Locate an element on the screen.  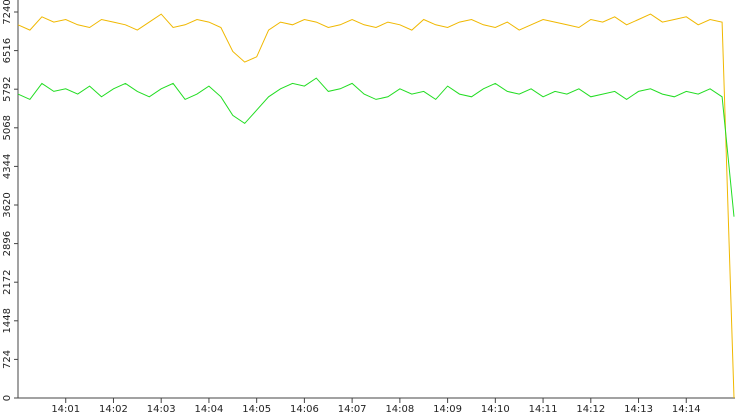
y-tick-label: 6516 is located at coordinates (7, 50).